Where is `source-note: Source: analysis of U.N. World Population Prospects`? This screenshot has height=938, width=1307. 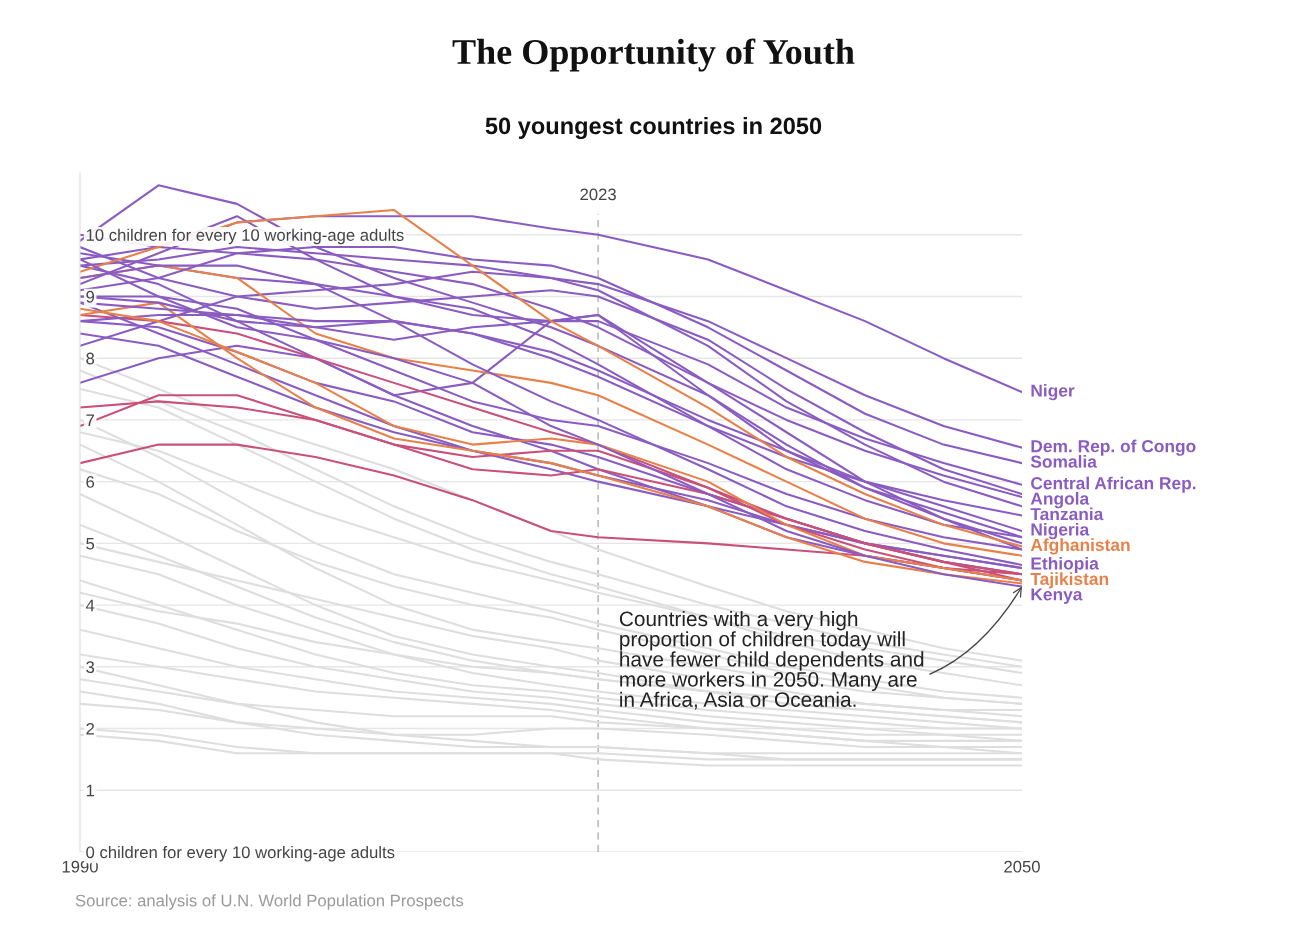
source-note: Source: analysis of U.N. World Population Prospects is located at coordinates (269, 902).